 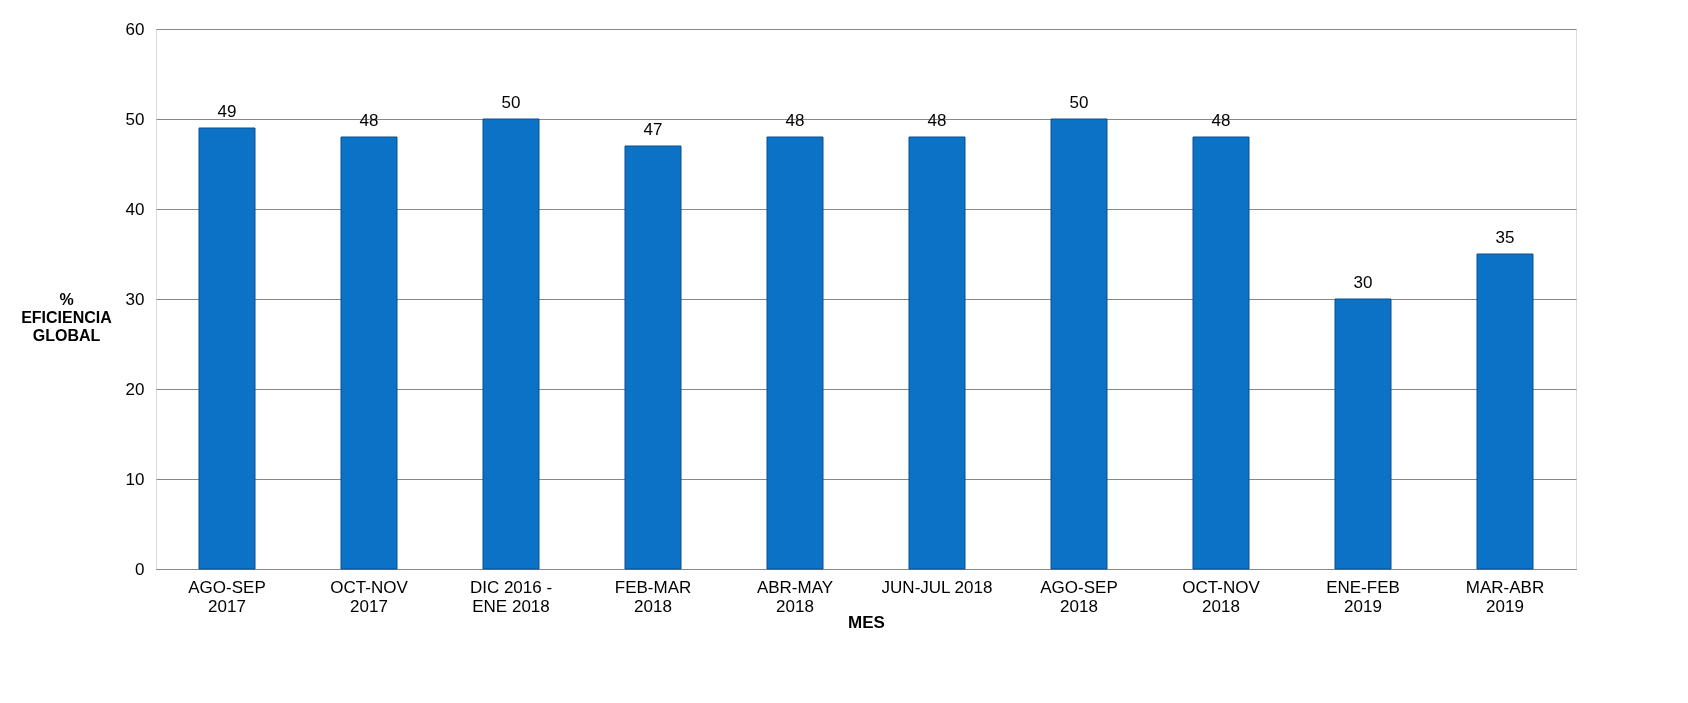 What do you see at coordinates (1505, 237) in the screenshot?
I see `data-label: 35` at bounding box center [1505, 237].